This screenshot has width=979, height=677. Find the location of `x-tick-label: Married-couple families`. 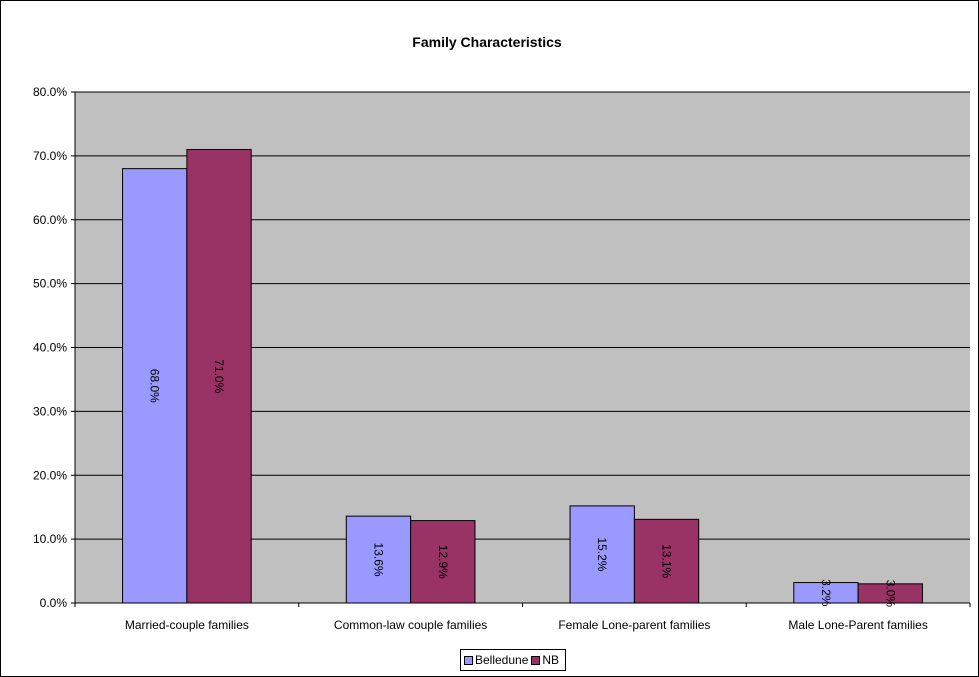

x-tick-label: Married-couple families is located at coordinates (187, 625).